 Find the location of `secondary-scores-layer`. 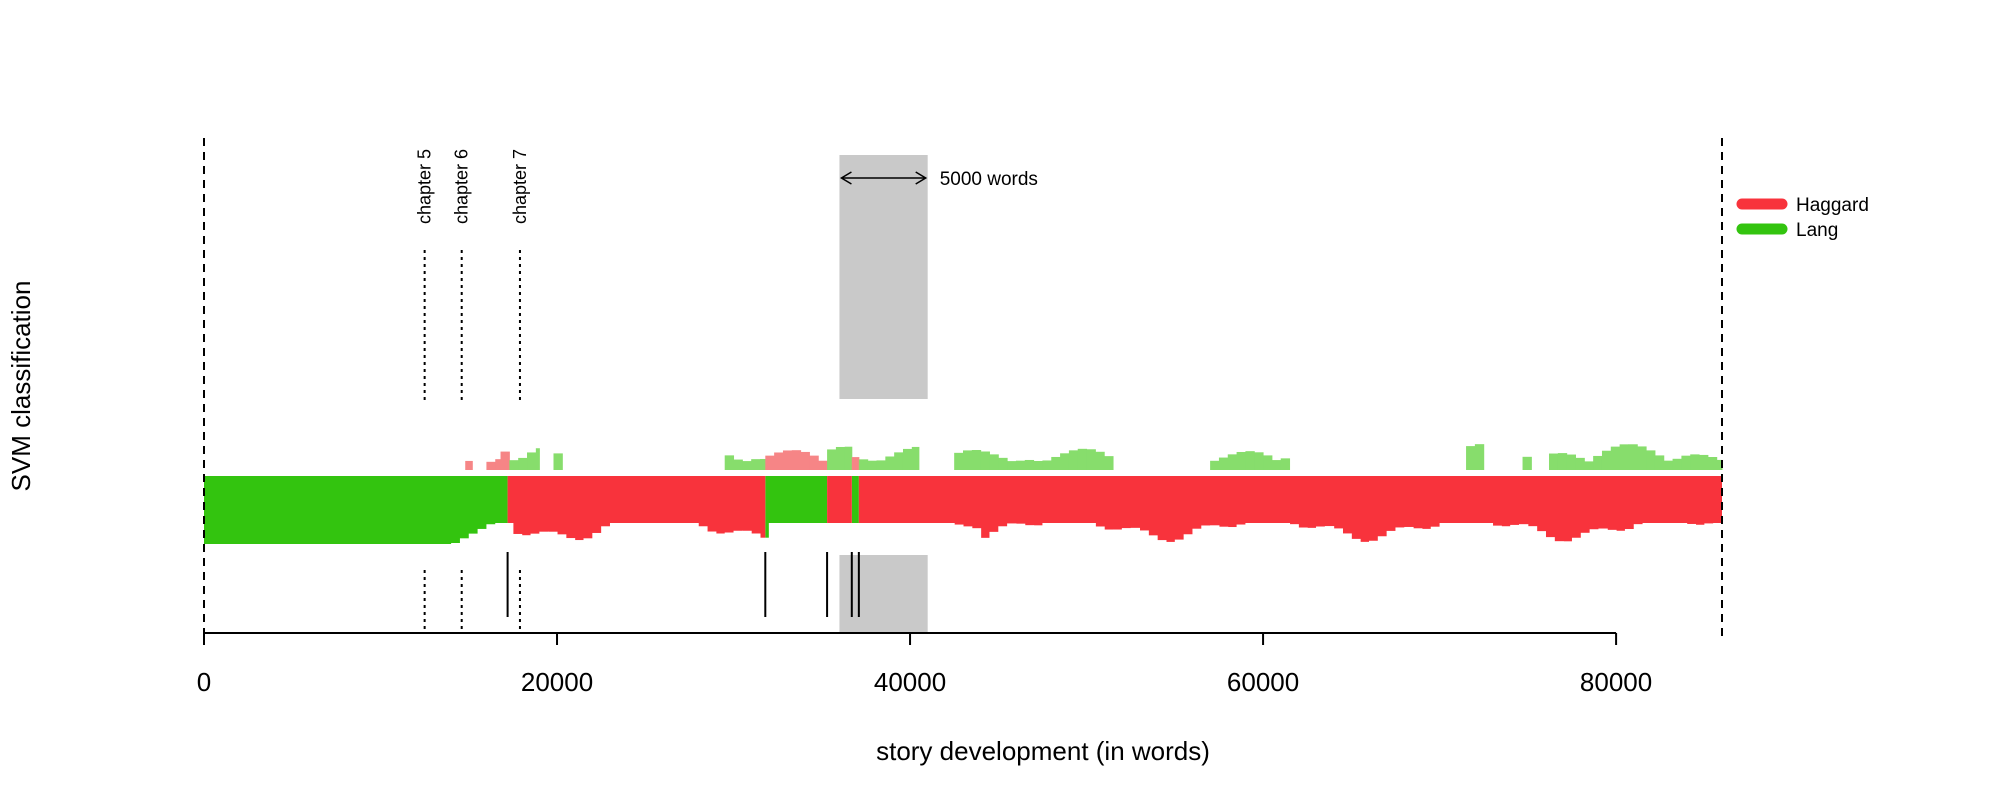

secondary-scores-layer is located at coordinates (1094, 457).